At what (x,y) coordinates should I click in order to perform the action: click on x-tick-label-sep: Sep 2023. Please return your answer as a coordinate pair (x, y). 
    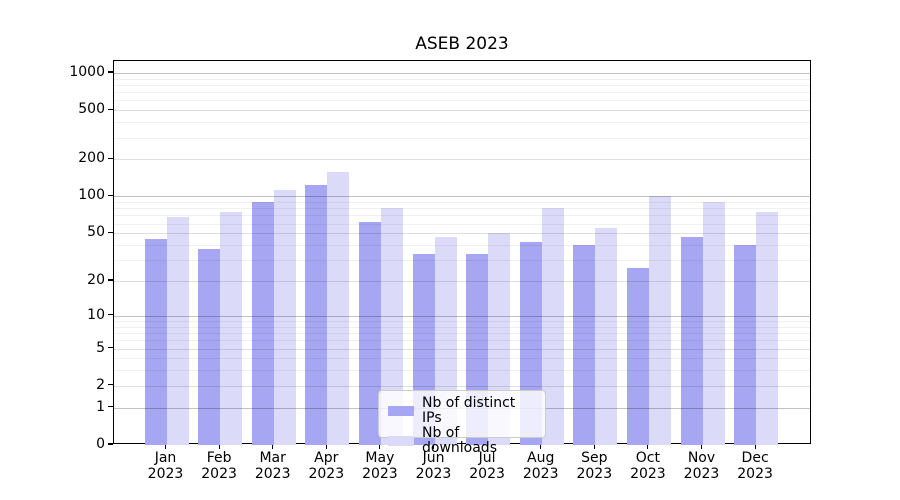
    Looking at the image, I should click on (594, 466).